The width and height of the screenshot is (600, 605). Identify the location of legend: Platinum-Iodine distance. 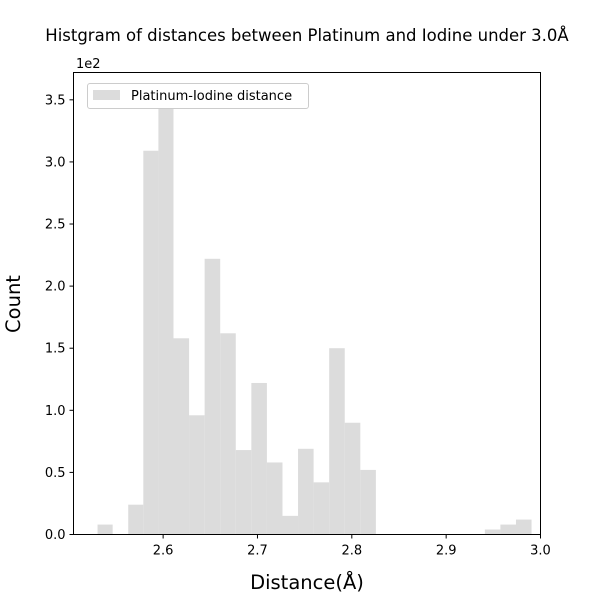
(198, 96).